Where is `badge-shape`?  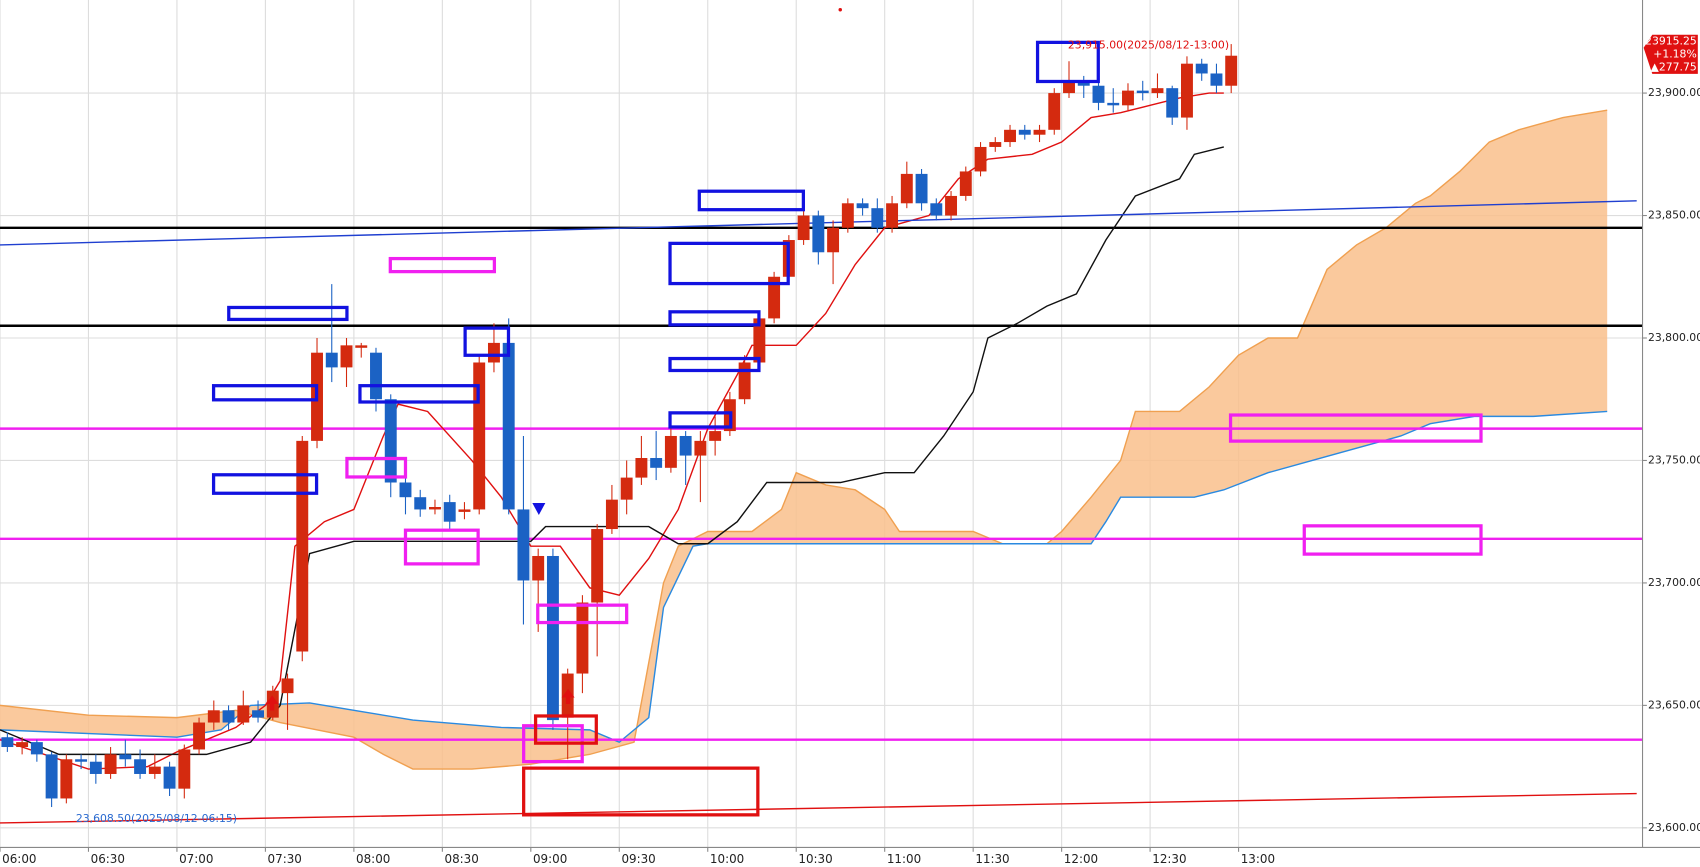
badge-shape is located at coordinates (1670, 54).